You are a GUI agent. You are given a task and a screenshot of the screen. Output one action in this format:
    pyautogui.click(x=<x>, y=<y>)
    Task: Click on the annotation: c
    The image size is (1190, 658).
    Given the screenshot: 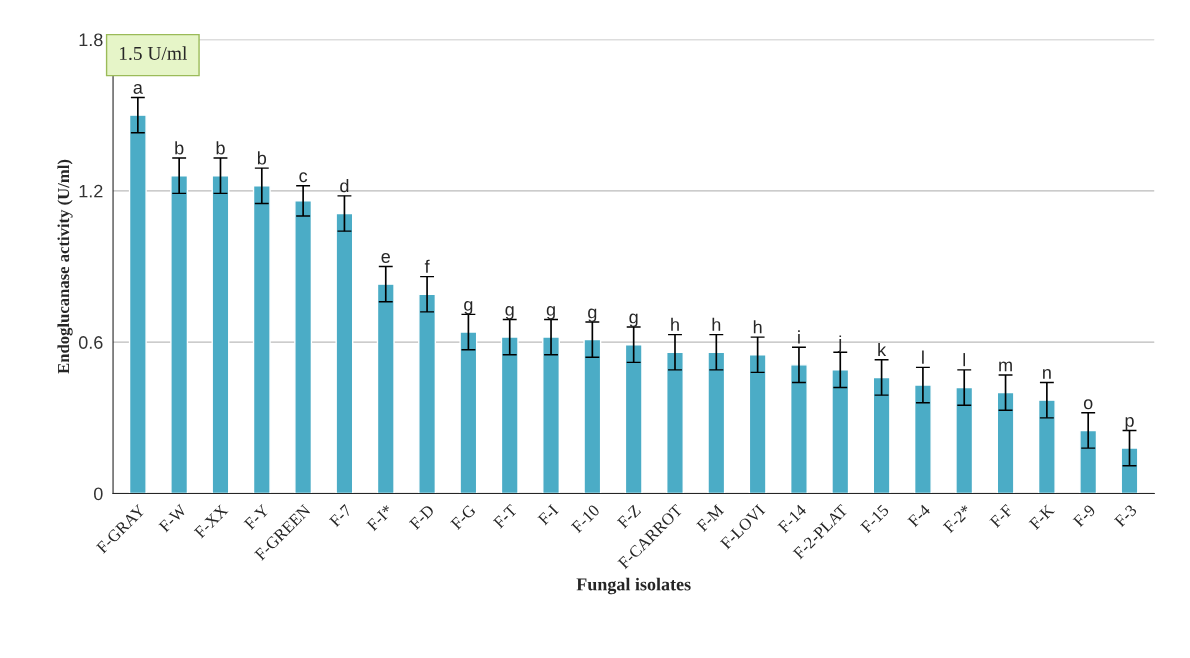 What is the action you would take?
    pyautogui.click(x=303, y=177)
    